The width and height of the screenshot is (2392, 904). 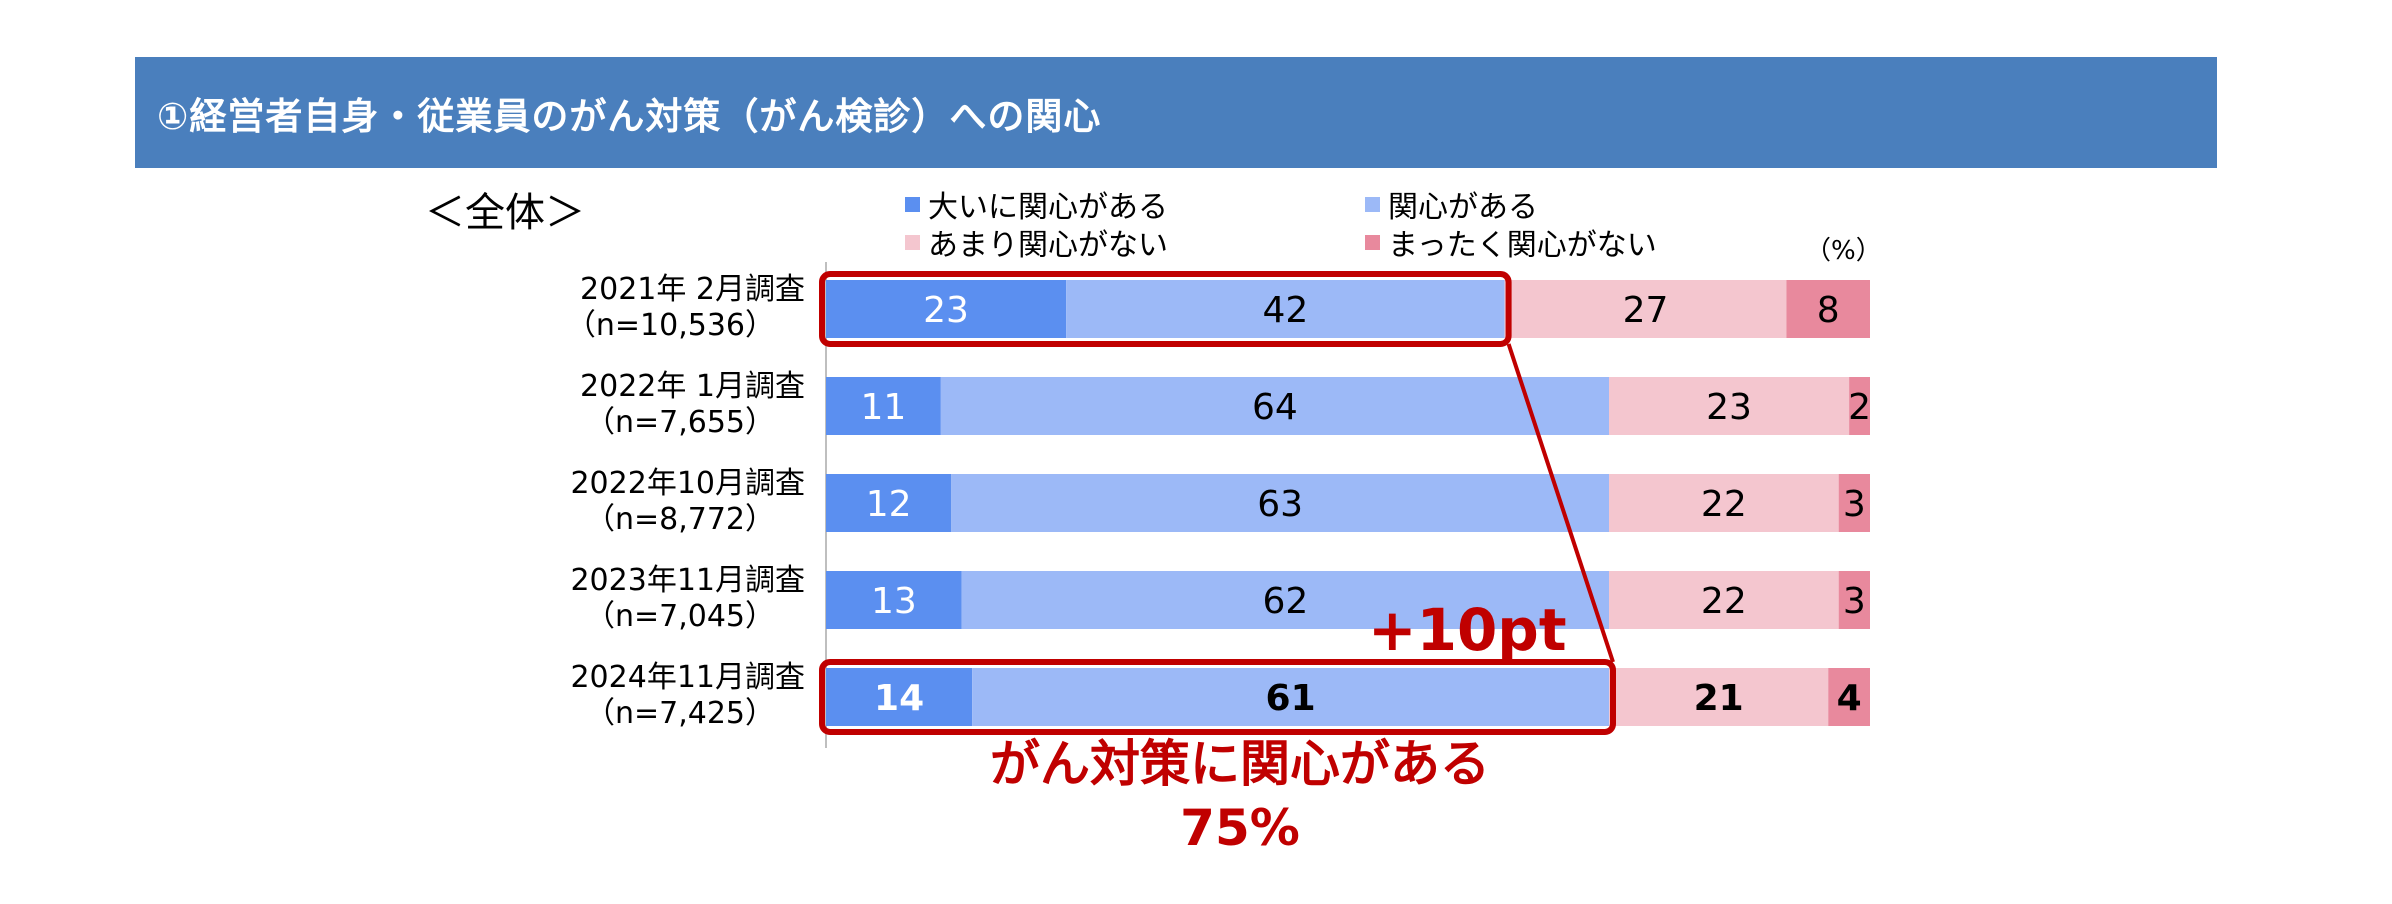 I want to click on row-n-label: （n=10,536）, so click(x=670, y=325).